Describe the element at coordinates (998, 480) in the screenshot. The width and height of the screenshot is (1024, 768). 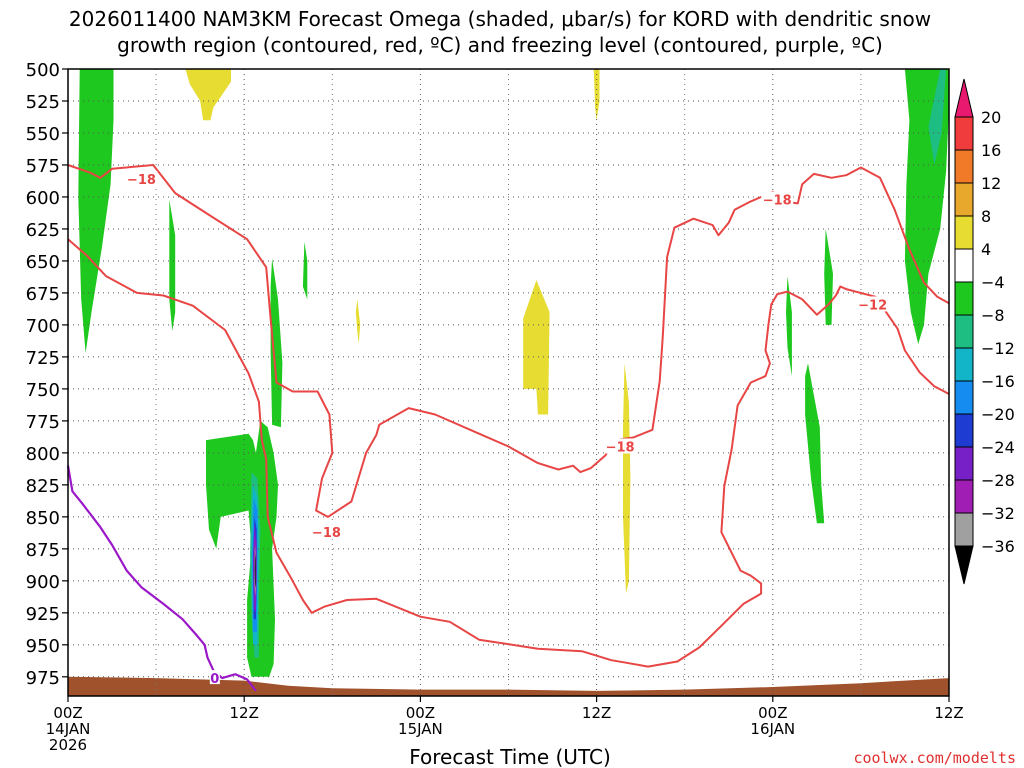
I see `colorbar-label-11: −28` at that location.